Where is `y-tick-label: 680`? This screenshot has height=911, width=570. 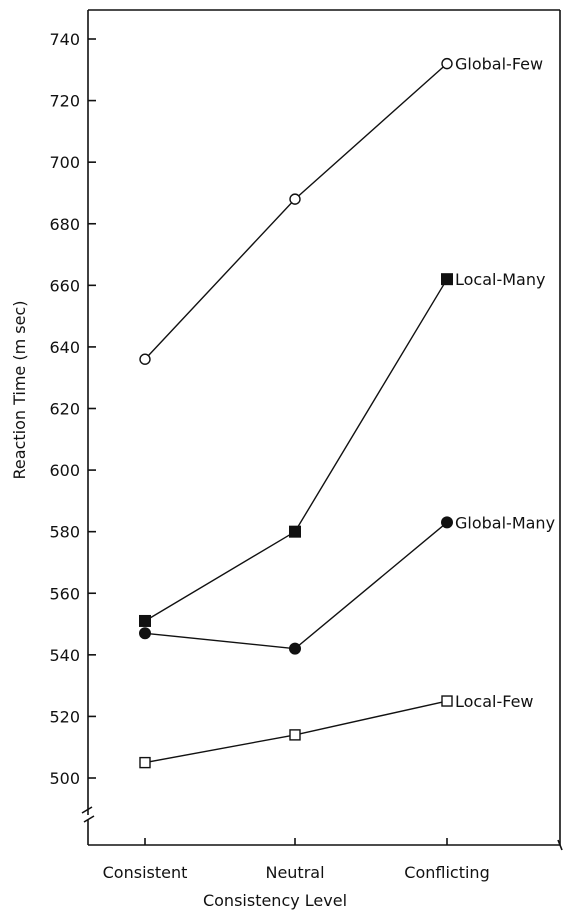 y-tick-label: 680 is located at coordinates (64, 224).